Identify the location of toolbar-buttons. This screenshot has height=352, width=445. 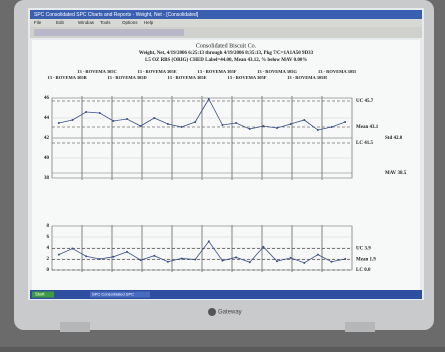
(109, 32).